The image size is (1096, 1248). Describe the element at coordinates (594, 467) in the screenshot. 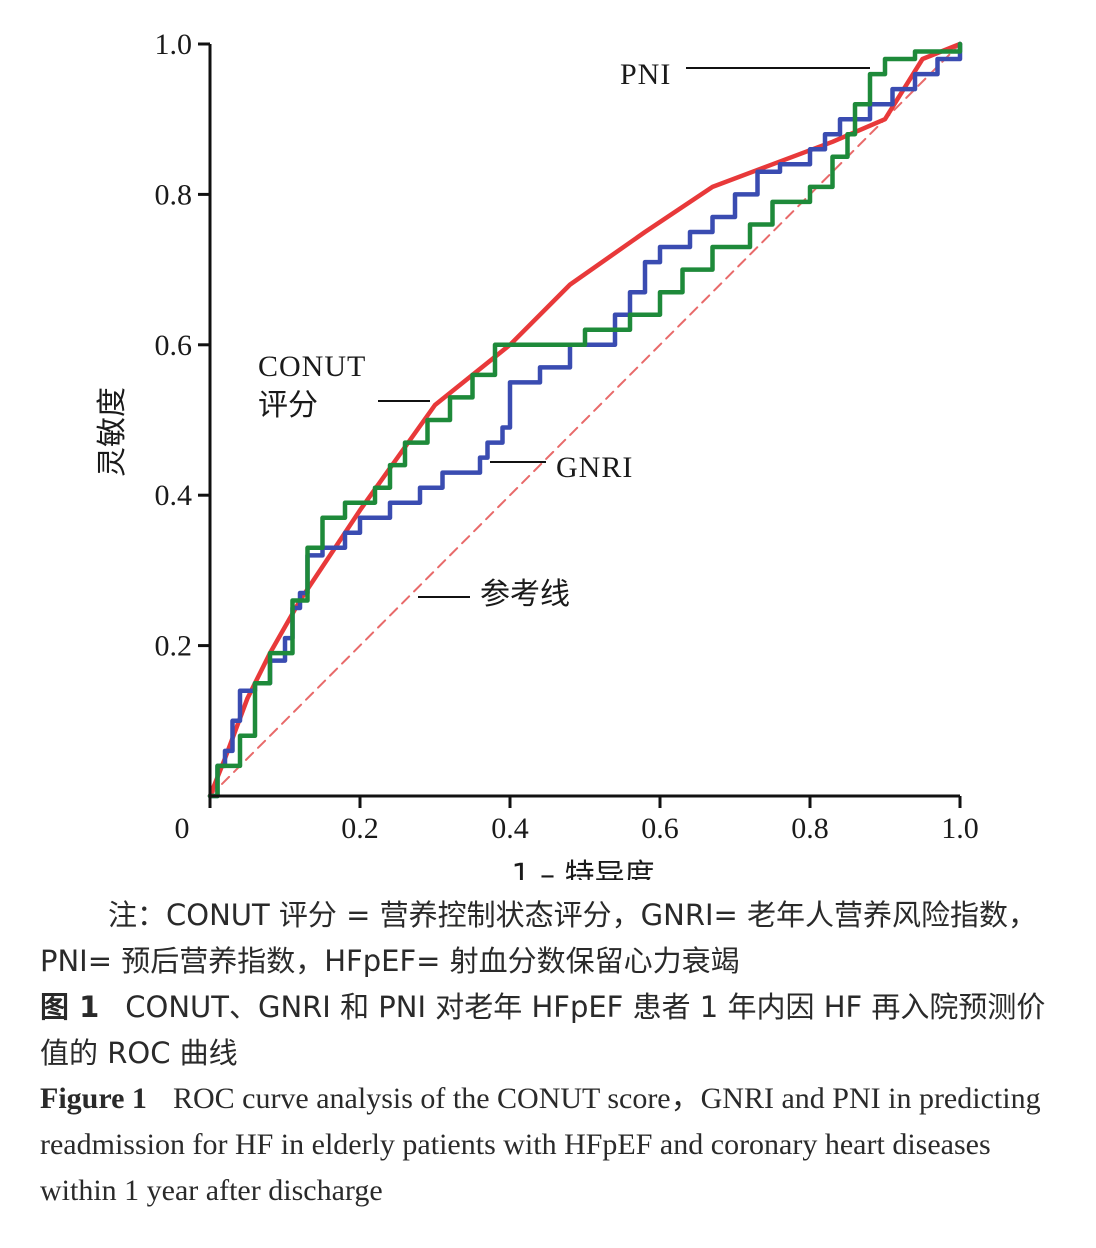

I see `gnri-label: GNRI` at that location.